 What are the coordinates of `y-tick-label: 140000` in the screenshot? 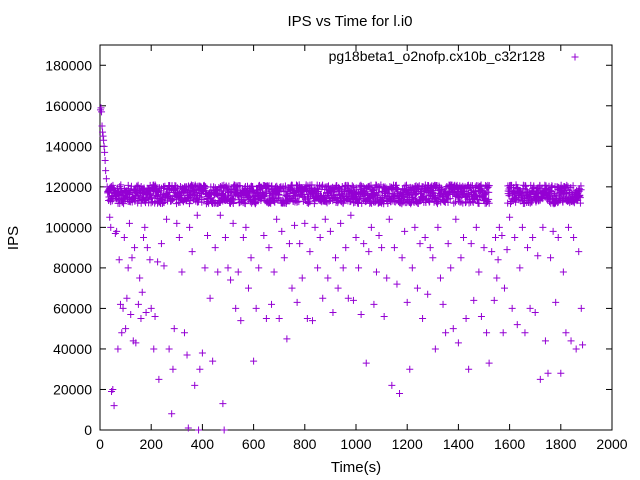 It's located at (68, 146).